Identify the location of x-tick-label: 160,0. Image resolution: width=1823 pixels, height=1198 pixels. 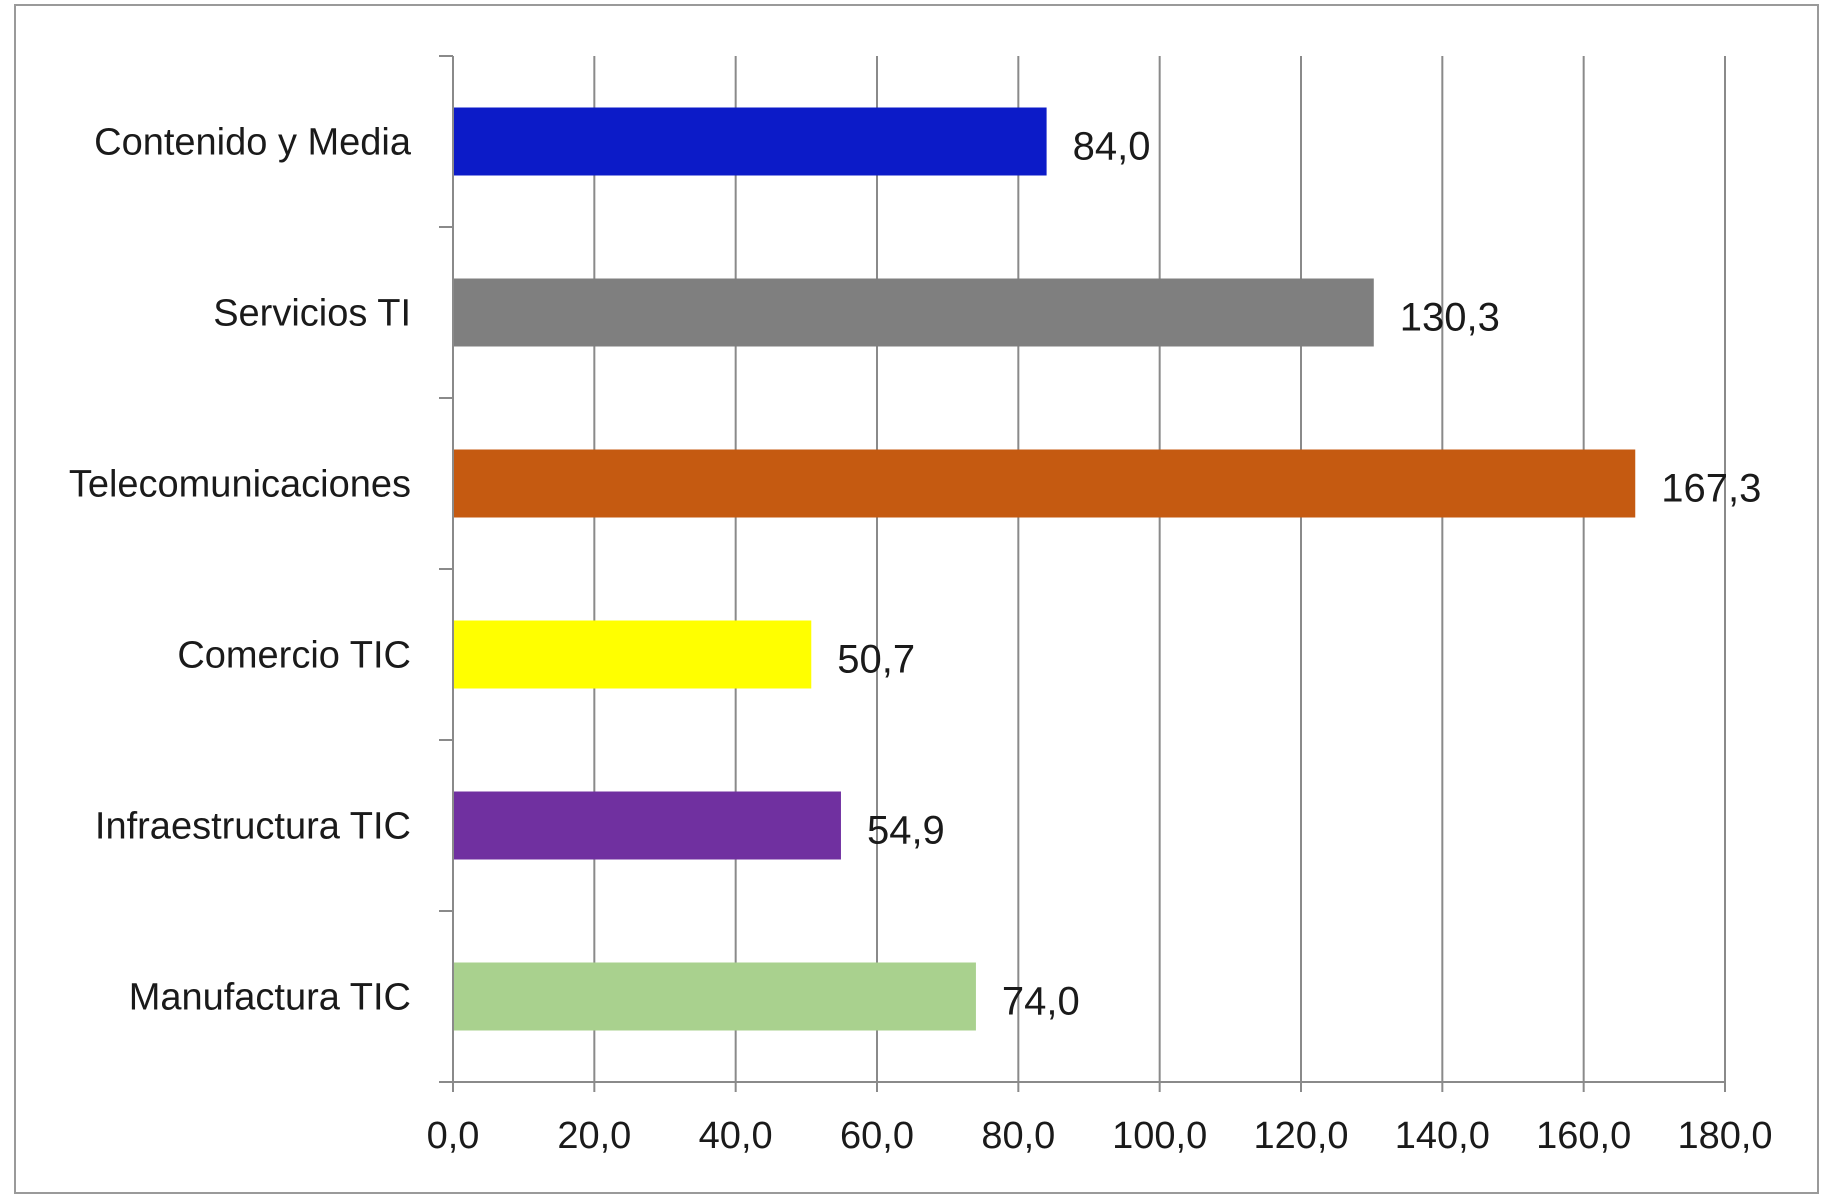
(1583, 1136).